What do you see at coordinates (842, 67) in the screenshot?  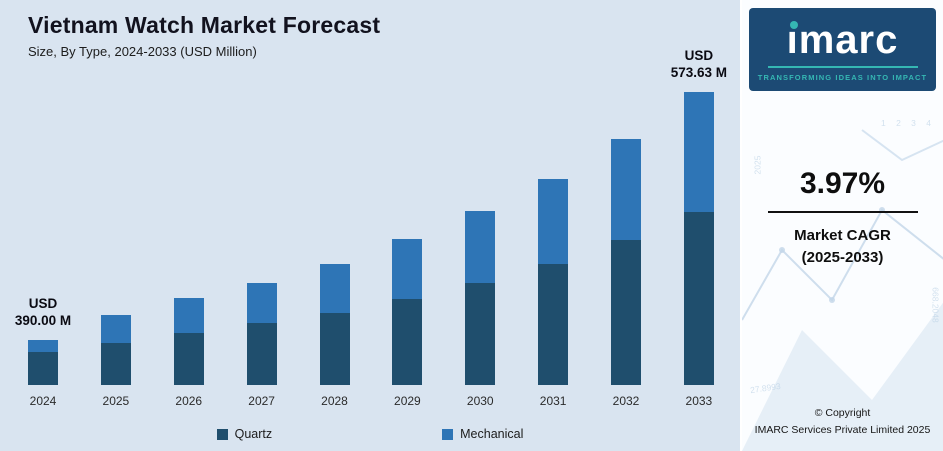 I see `logo-divider` at bounding box center [842, 67].